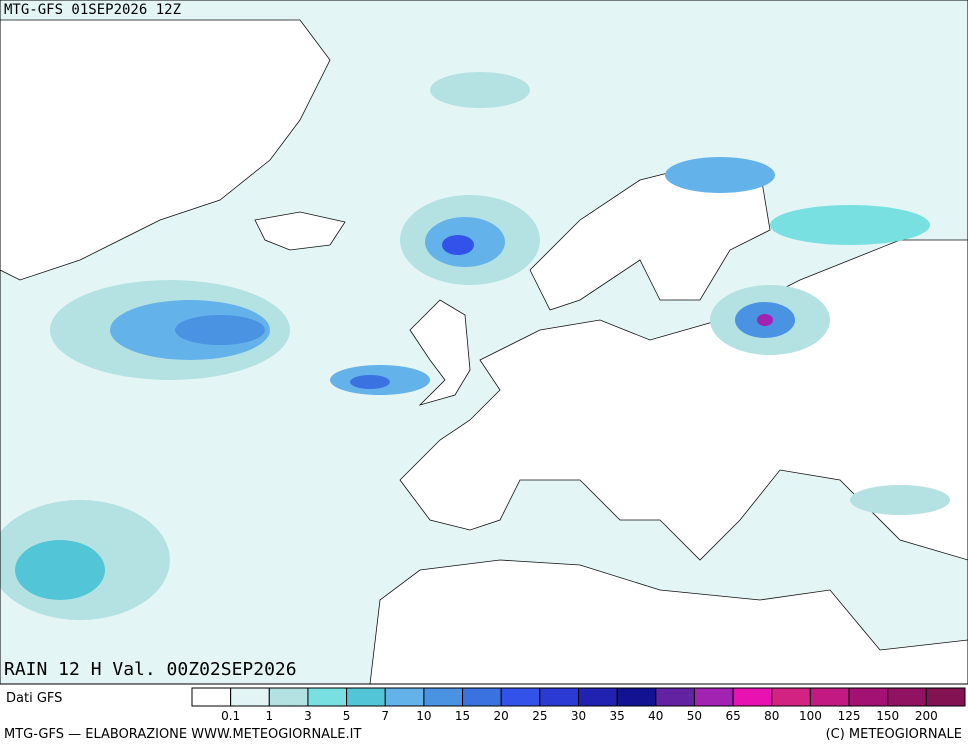  I want to click on legend-level: 7, so click(385, 716).